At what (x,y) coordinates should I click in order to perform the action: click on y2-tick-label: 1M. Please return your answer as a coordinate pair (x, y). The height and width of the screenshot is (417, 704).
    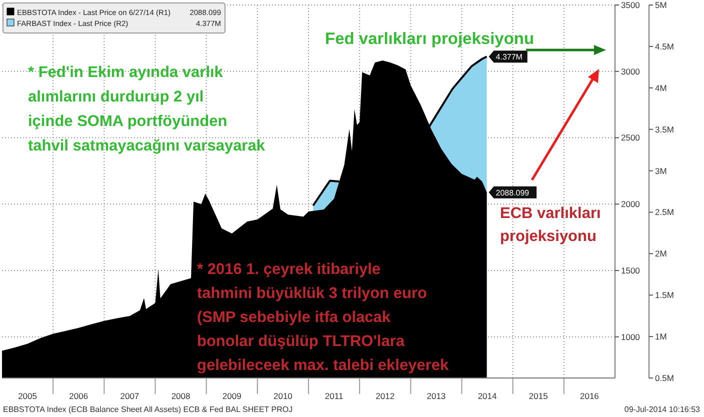
    Looking at the image, I should click on (661, 337).